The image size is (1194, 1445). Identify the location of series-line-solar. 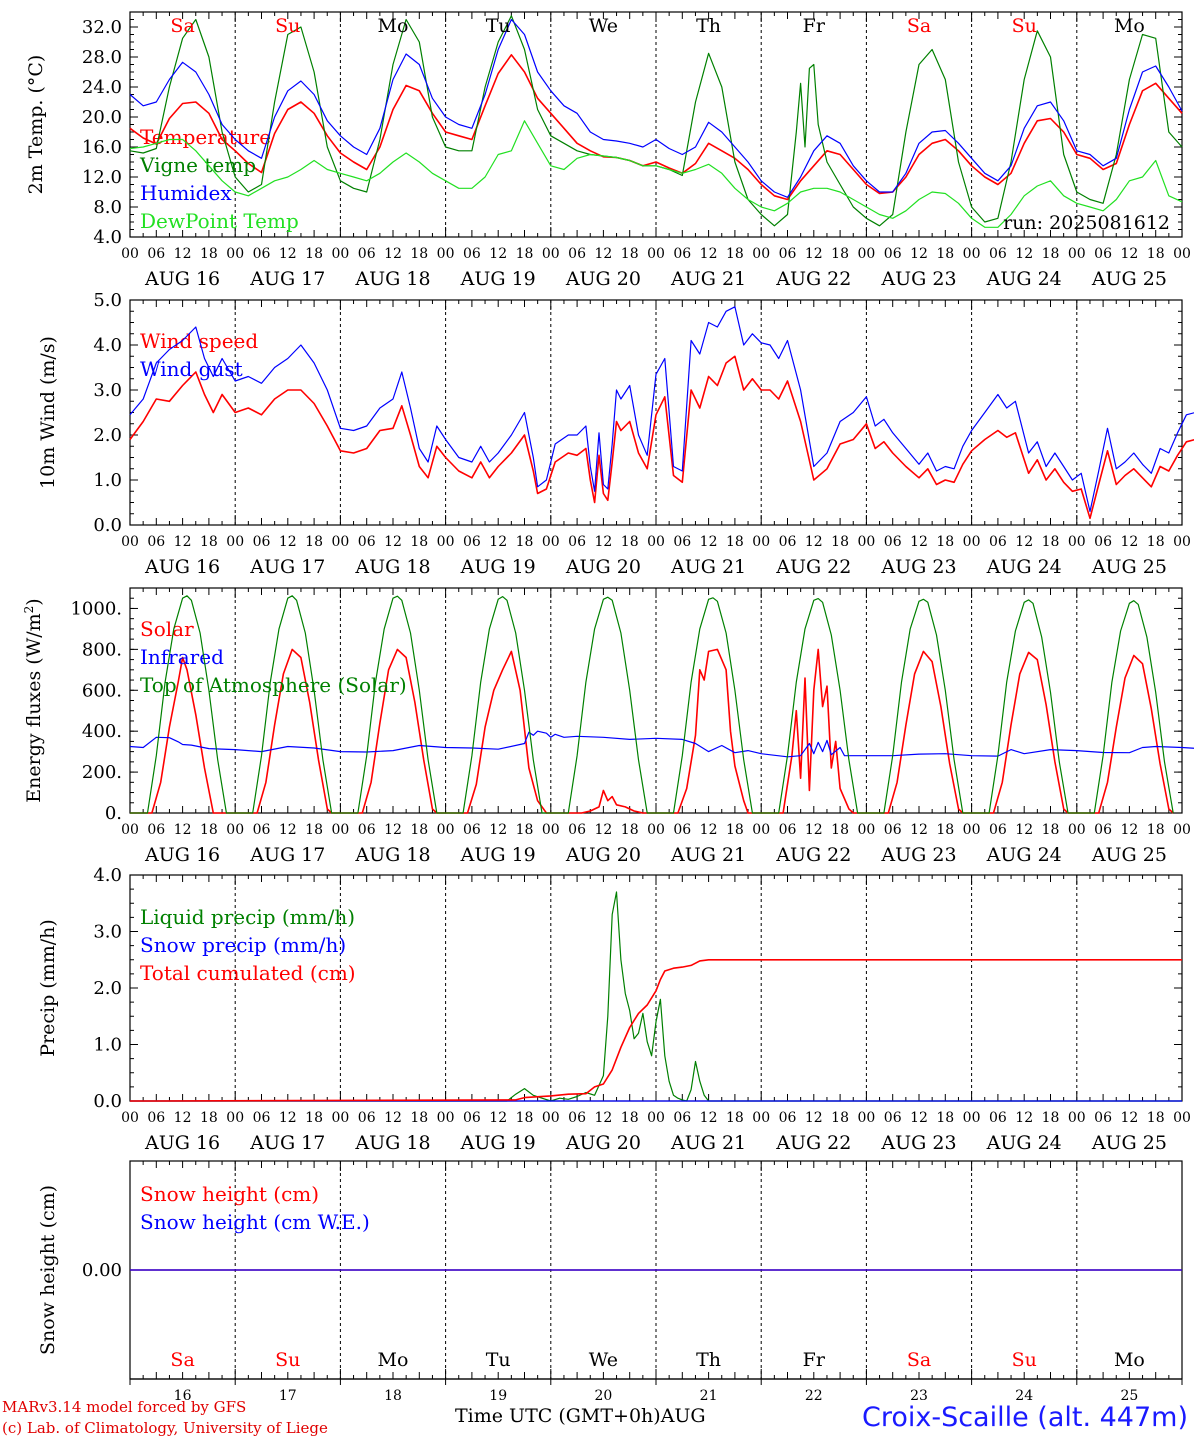
(652, 731).